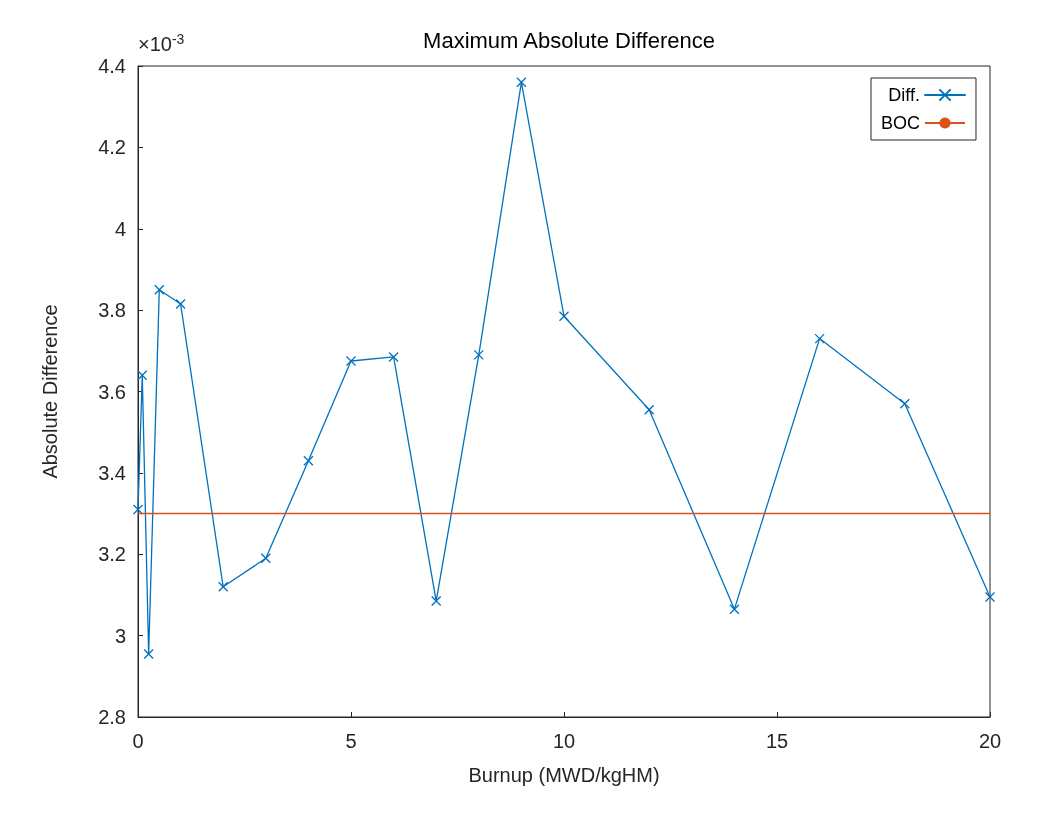  I want to click on y-tick-label: 3.8, so click(112, 310).